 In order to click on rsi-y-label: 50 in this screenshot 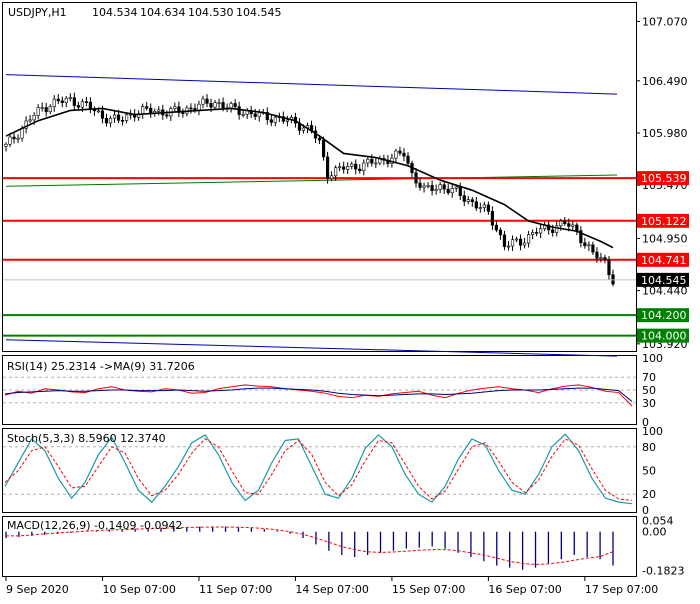, I will do `click(649, 390)`.